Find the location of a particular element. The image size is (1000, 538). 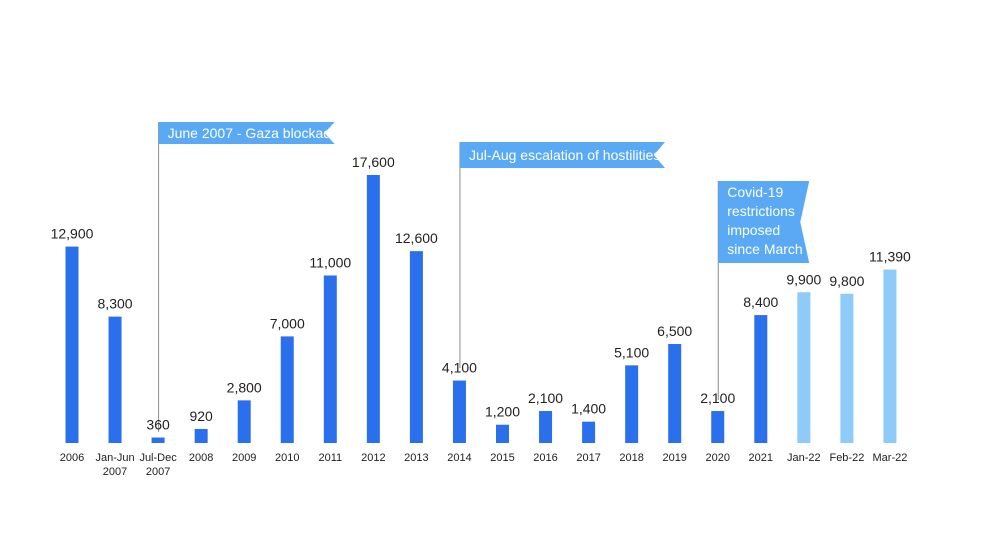

tick-label-2010: 2010 is located at coordinates (287, 458).